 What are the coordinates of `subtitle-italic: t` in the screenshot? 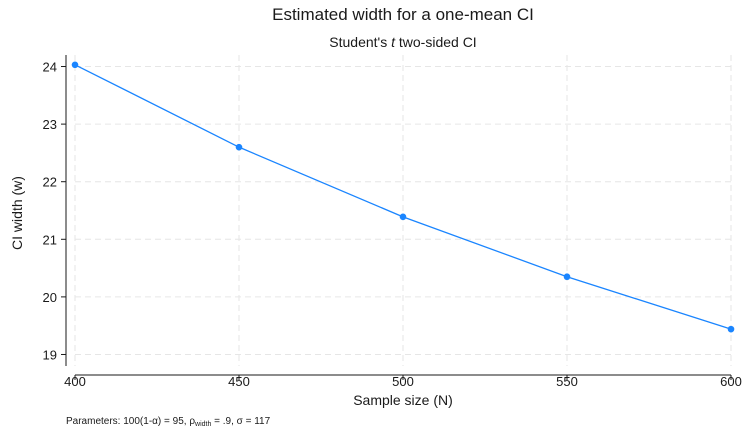 It's located at (393, 42).